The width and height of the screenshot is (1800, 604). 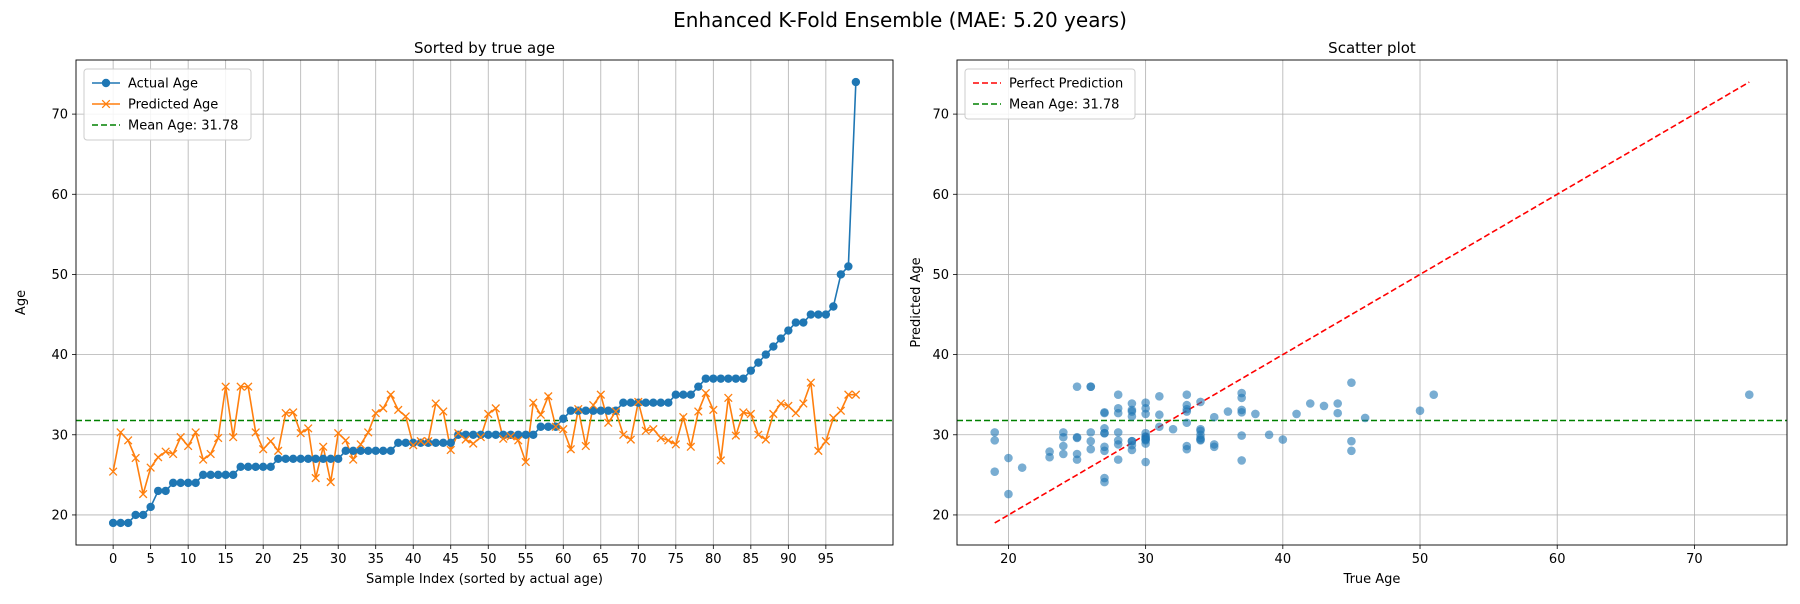 I want to click on panel-2-ylabel: Predicted Age, so click(x=916, y=302).